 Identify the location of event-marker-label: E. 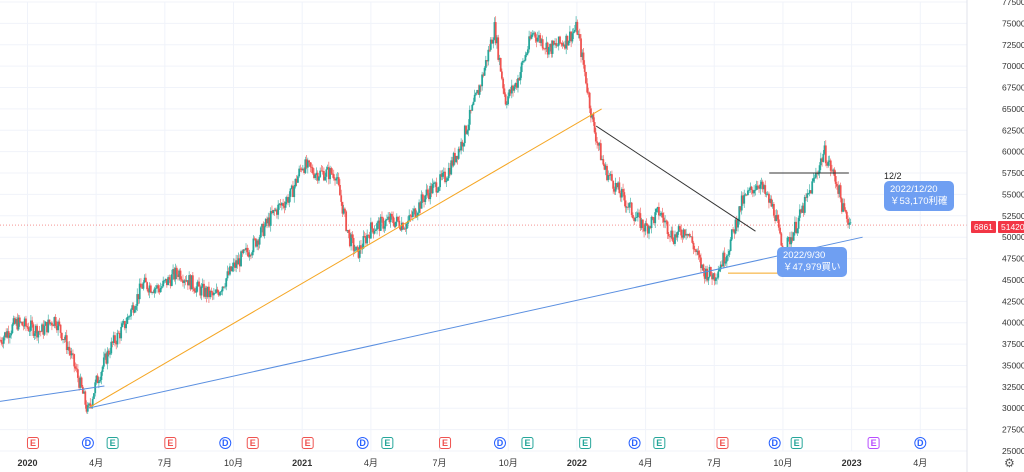
(874, 443).